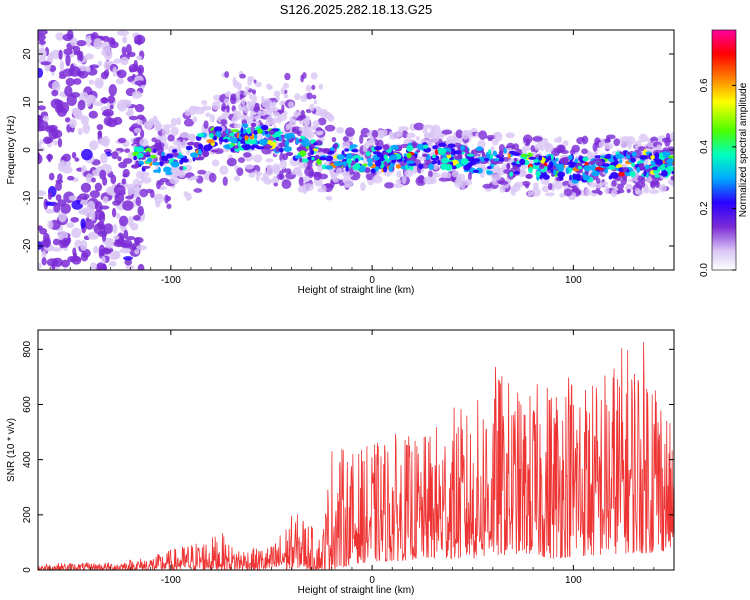 This screenshot has height=600, width=750. Describe the element at coordinates (356, 290) in the screenshot. I see `spectrogram-x-label: Height of straight line (km)` at that location.